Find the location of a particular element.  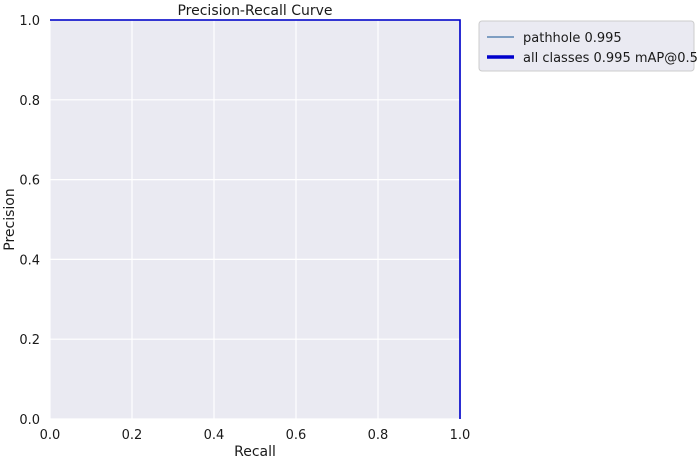

y-tick-label: 0.2 is located at coordinates (29, 340).